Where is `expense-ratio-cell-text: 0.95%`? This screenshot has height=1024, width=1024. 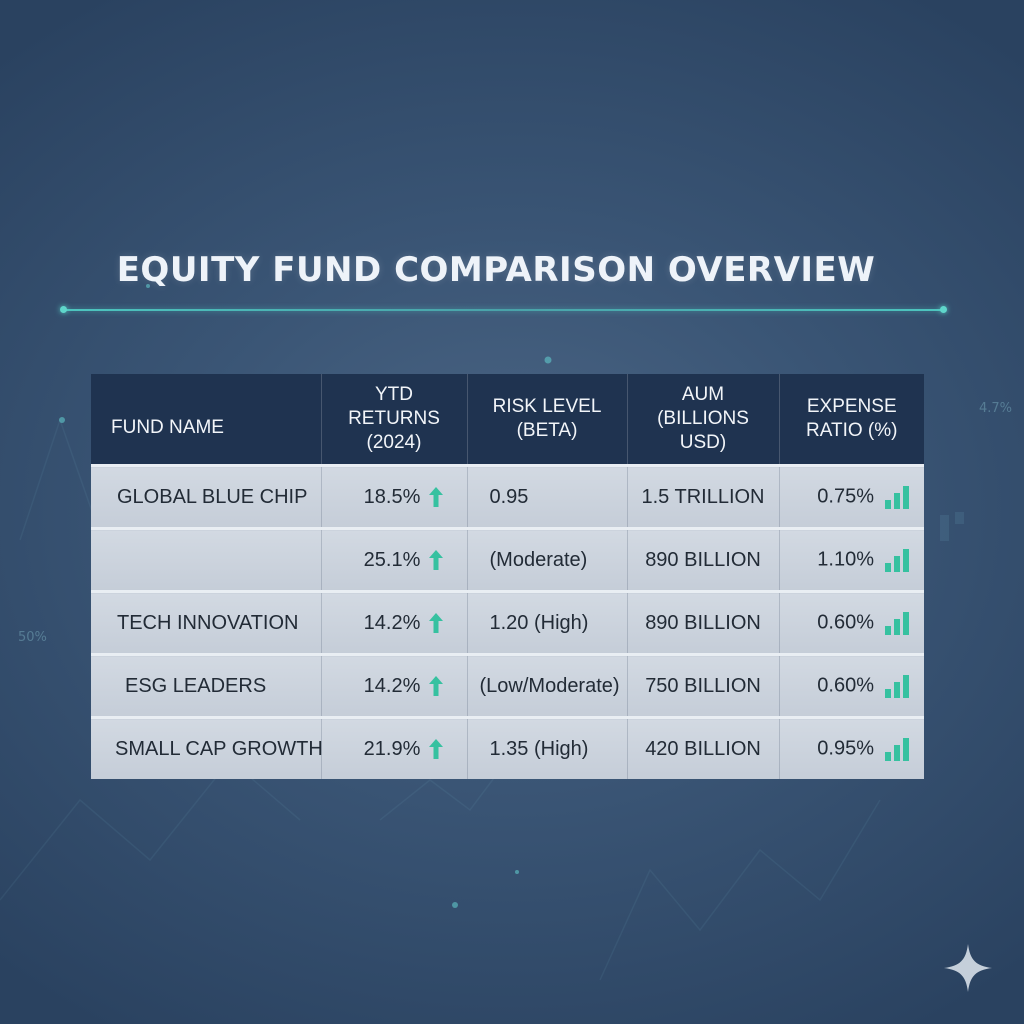 expense-ratio-cell-text: 0.95% is located at coordinates (845, 748).